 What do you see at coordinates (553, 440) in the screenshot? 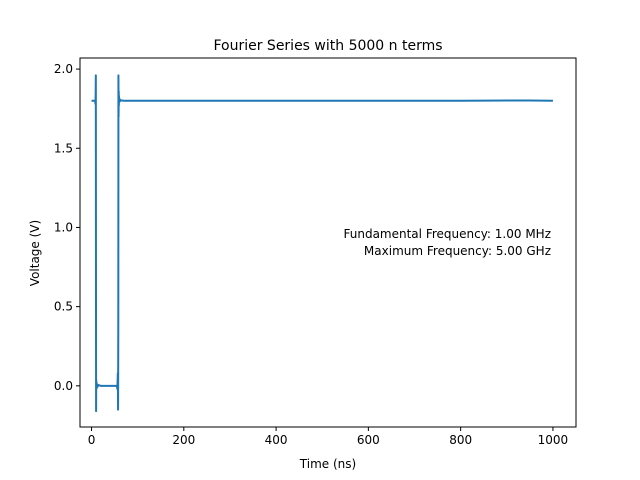
I see `x-tick-label: 1000` at bounding box center [553, 440].